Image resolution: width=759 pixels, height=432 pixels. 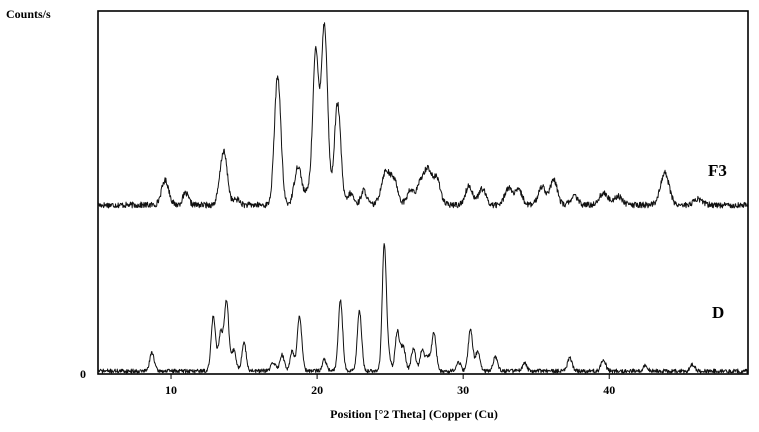 I want to click on x-tick-label: 10, so click(x=171, y=390).